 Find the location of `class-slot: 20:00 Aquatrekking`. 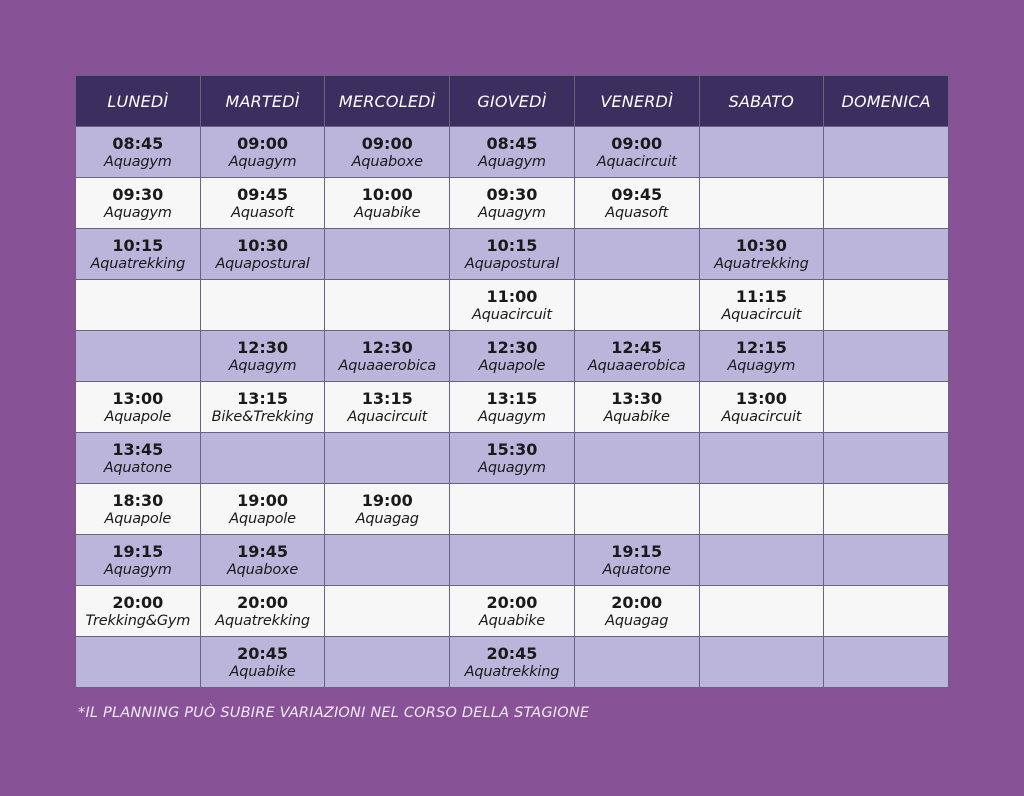

class-slot: 20:00 Aquatrekking is located at coordinates (262, 611).